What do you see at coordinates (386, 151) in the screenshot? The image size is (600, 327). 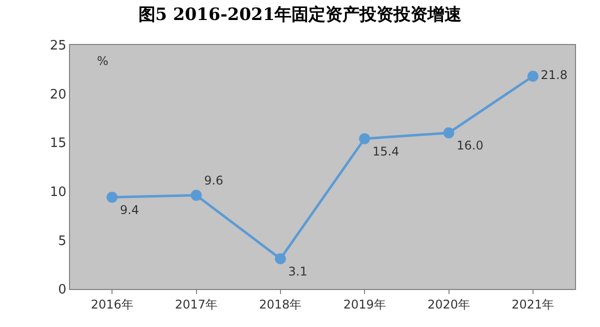 I see `data-label: 15.4` at bounding box center [386, 151].